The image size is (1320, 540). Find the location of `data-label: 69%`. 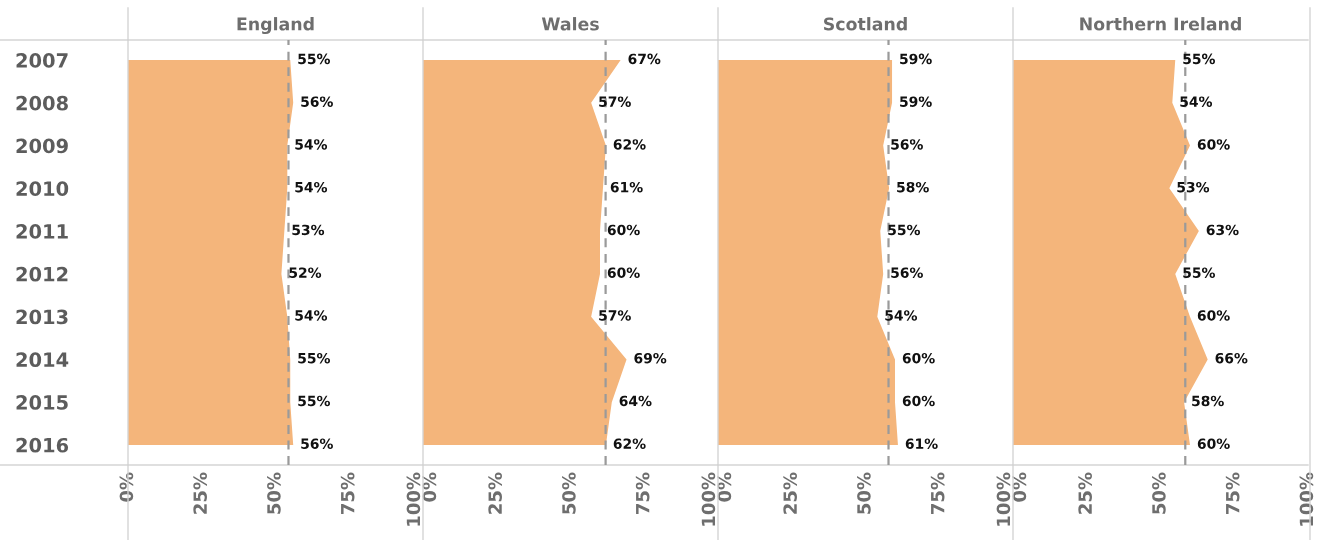

data-label: 69% is located at coordinates (650, 358).